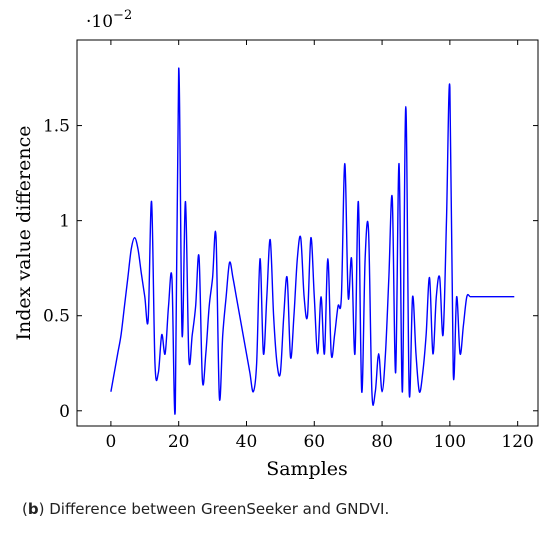 This screenshot has width=550, height=541. What do you see at coordinates (450, 442) in the screenshot?
I see `x-tick-label: 100` at bounding box center [450, 442].